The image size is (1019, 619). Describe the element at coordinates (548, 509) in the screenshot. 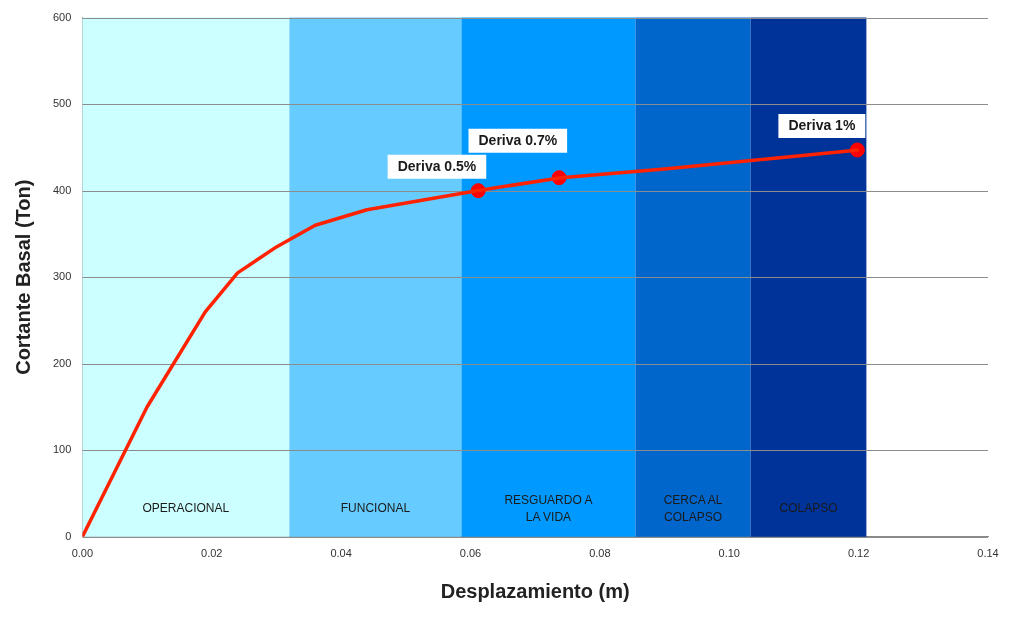

I see `band-label: RESGUARDO A LA VIDA` at that location.